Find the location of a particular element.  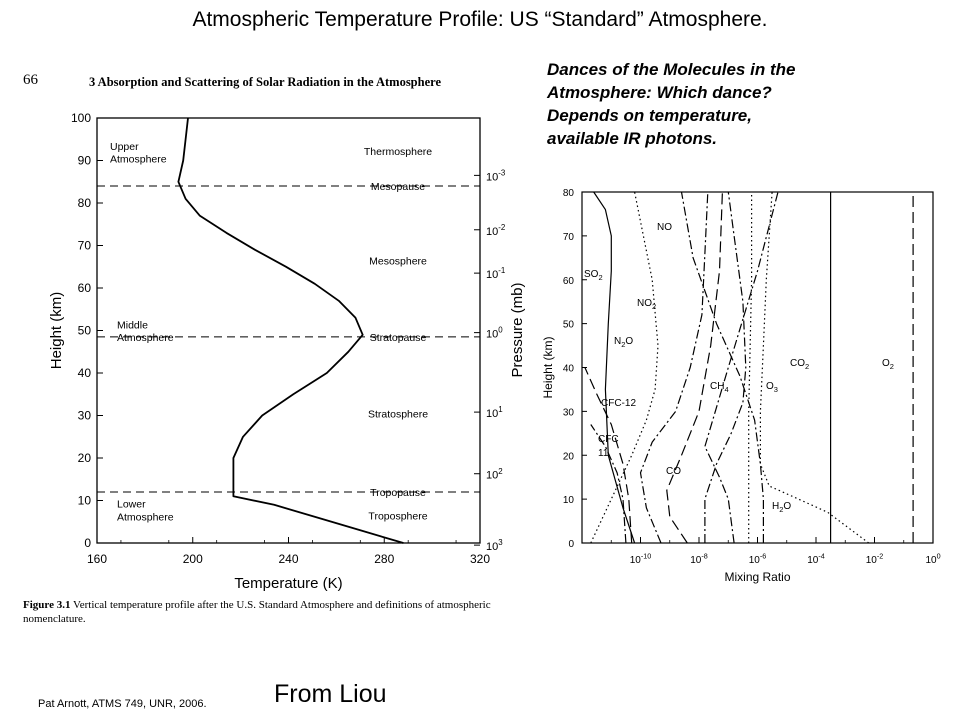

species-label: O3 is located at coordinates (772, 387).